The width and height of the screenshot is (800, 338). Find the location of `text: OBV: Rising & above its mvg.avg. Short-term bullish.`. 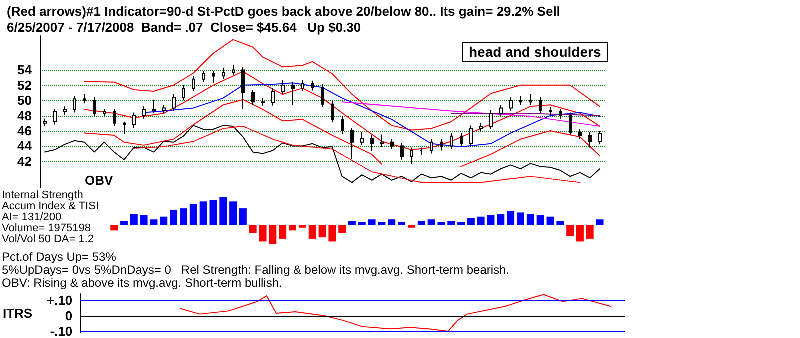

text: OBV: Rising & above its mvg.avg. Short-term bullish. is located at coordinates (142, 283).